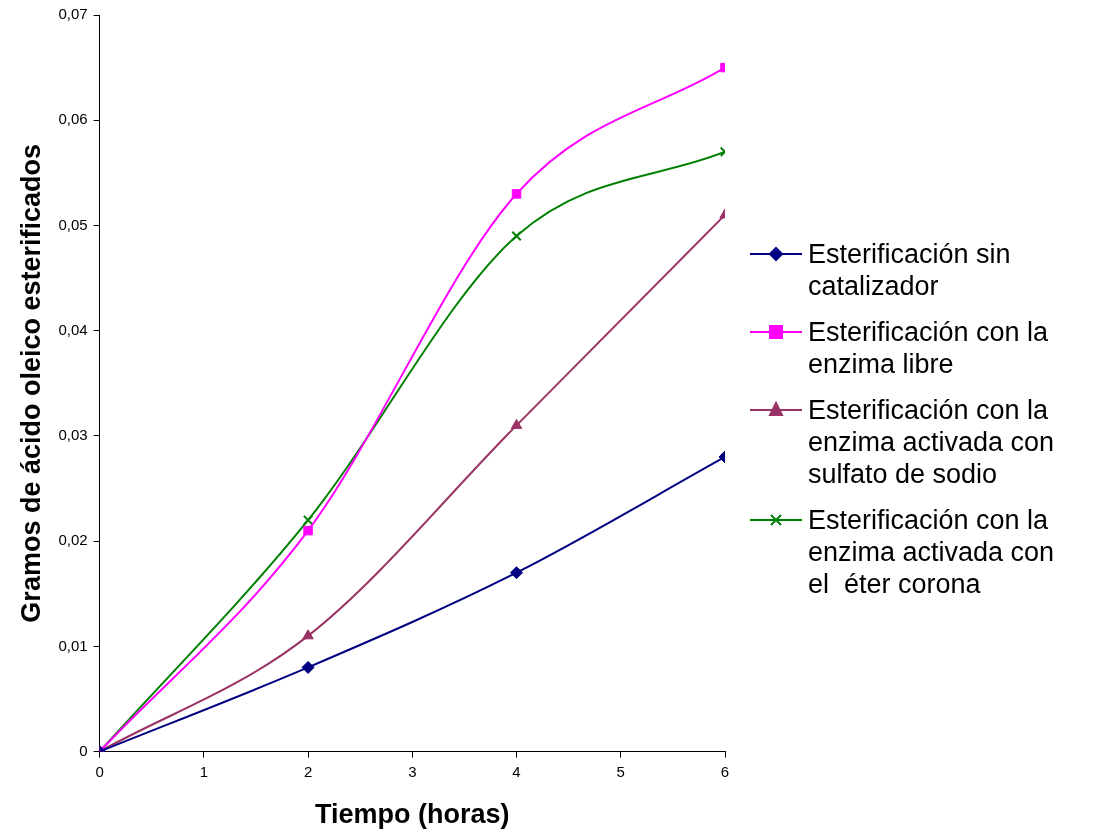 The height and width of the screenshot is (838, 1101). What do you see at coordinates (73, 119) in the screenshot?
I see `y-tick-label: 0,06` at bounding box center [73, 119].